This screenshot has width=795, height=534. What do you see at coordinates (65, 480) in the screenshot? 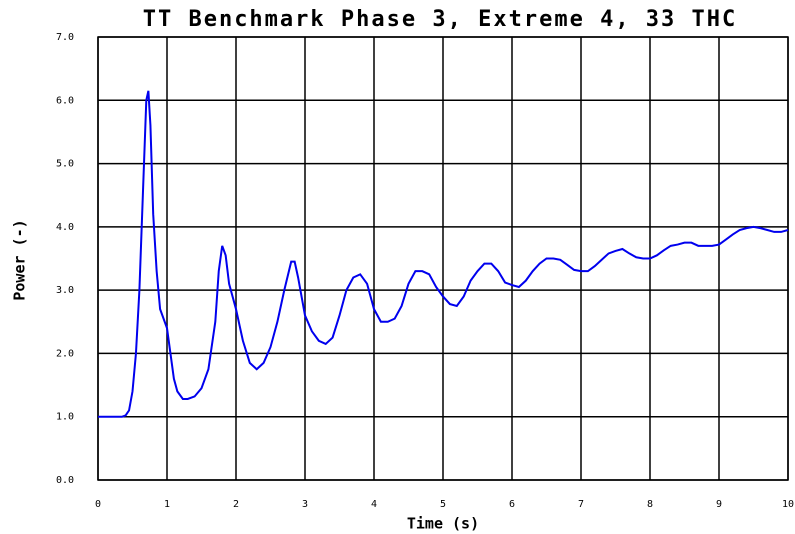
I see `y-tick-label: 0.0` at bounding box center [65, 480].